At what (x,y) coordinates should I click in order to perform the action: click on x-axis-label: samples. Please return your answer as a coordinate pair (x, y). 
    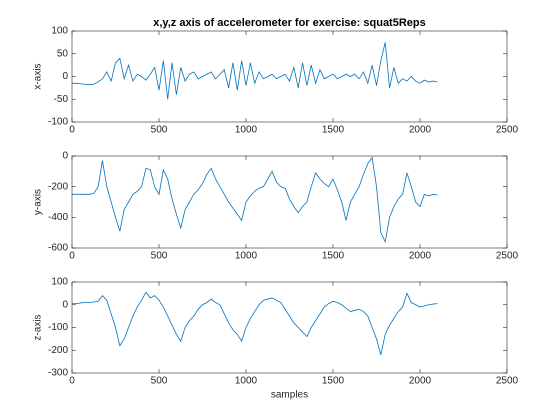
    Looking at the image, I should click on (289, 395).